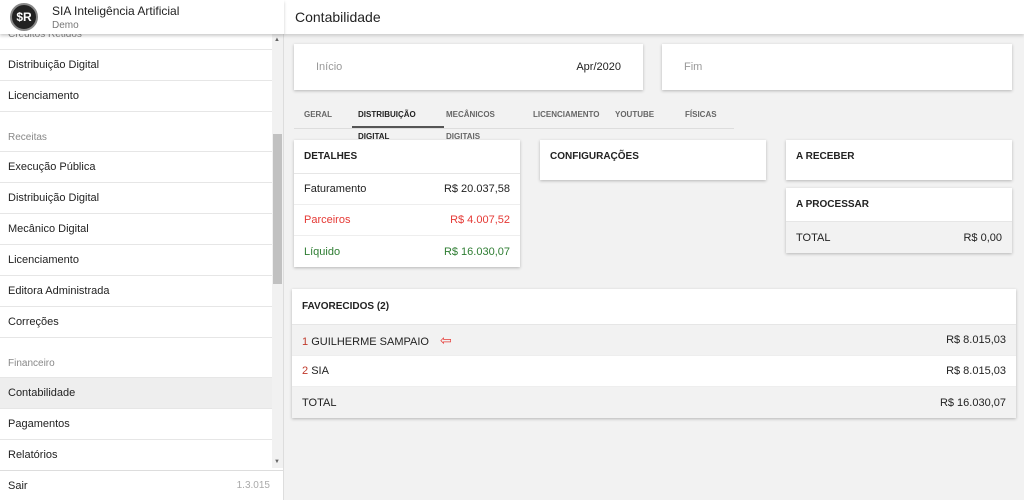 This screenshot has height=500, width=1024. I want to click on sidebar-item-distribuicao-2: Distribuição Digital, so click(136, 198).